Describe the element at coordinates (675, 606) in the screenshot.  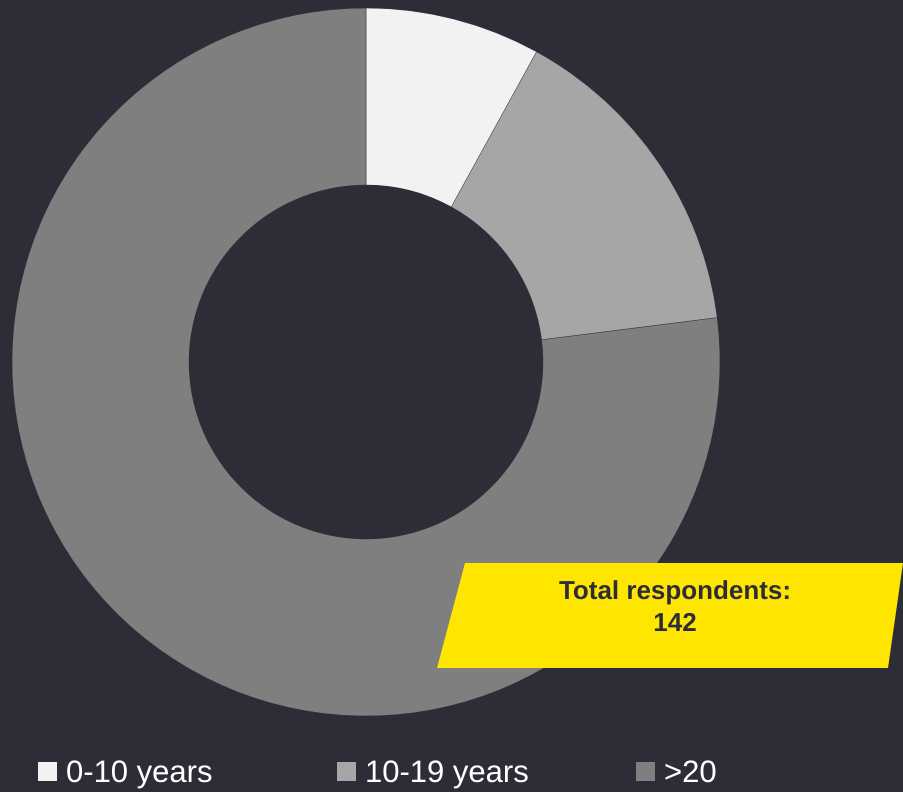
I see `text: Total respondents: 142` at that location.